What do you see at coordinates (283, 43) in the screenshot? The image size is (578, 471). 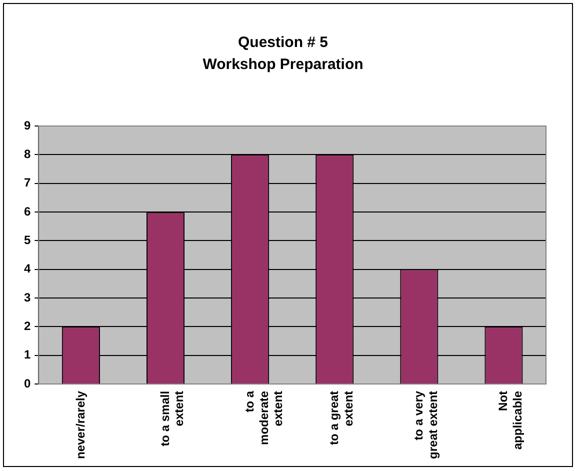 I see `chart-title: Question # 5` at bounding box center [283, 43].